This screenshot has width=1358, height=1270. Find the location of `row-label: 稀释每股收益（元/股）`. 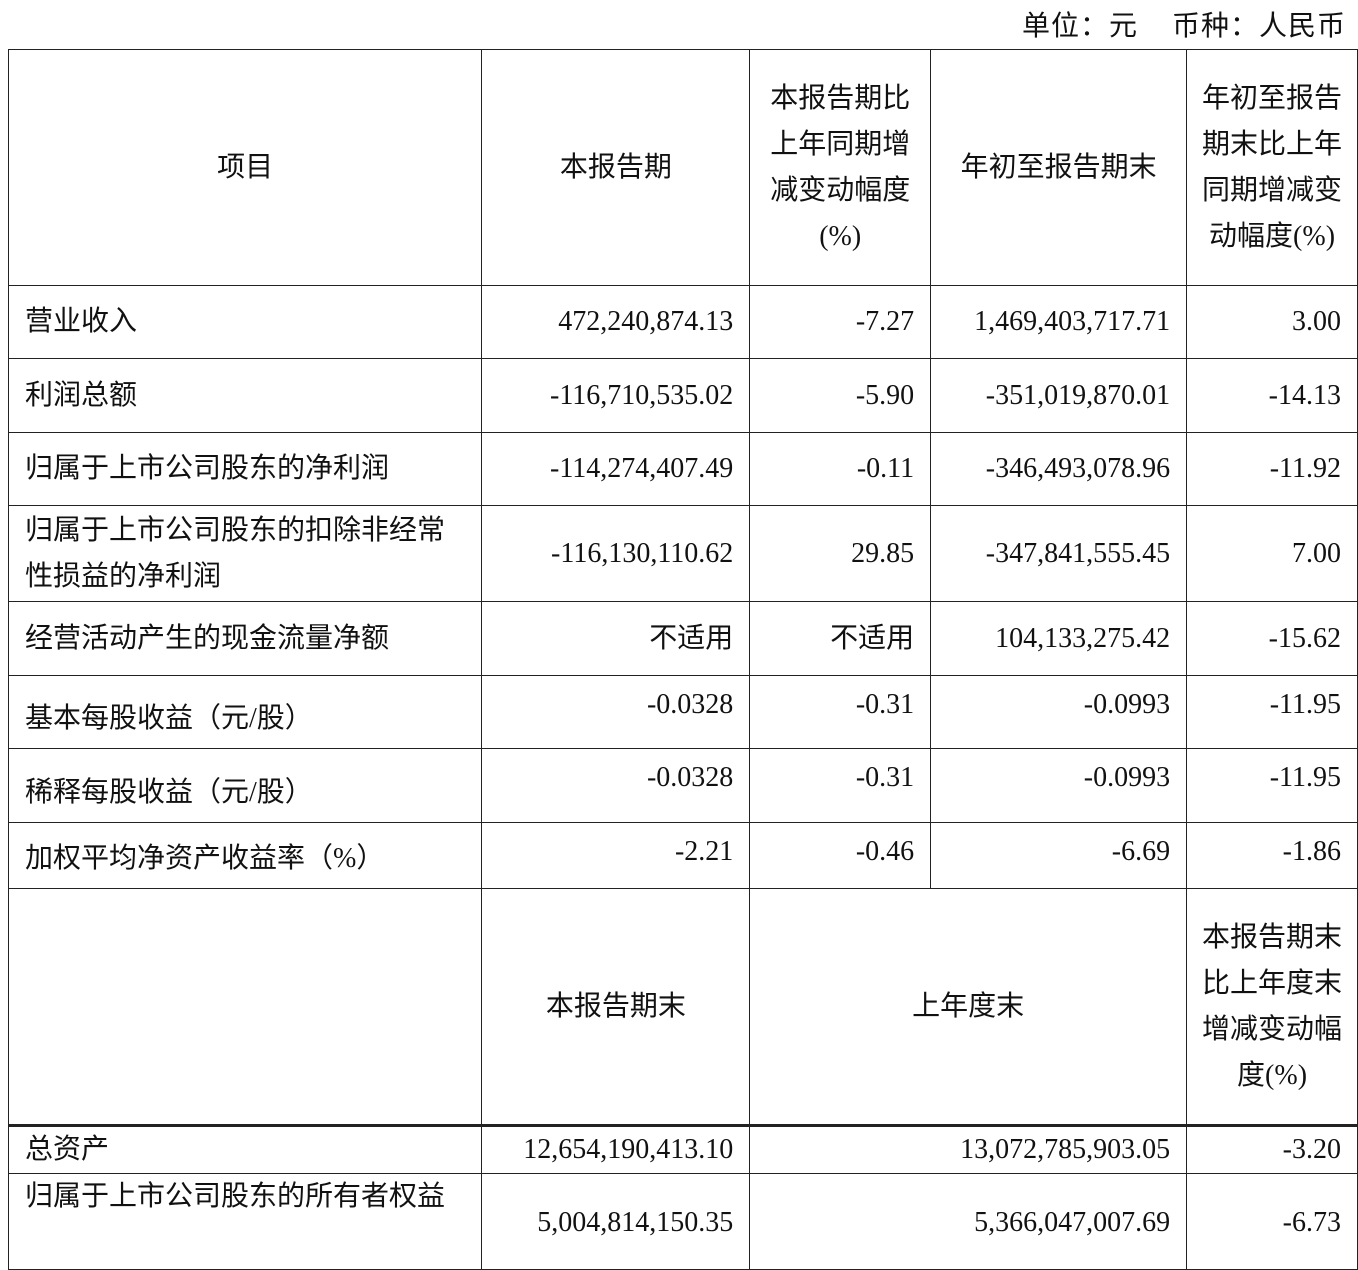

row-label: 稀释每股收益（元/股） is located at coordinates (245, 785).